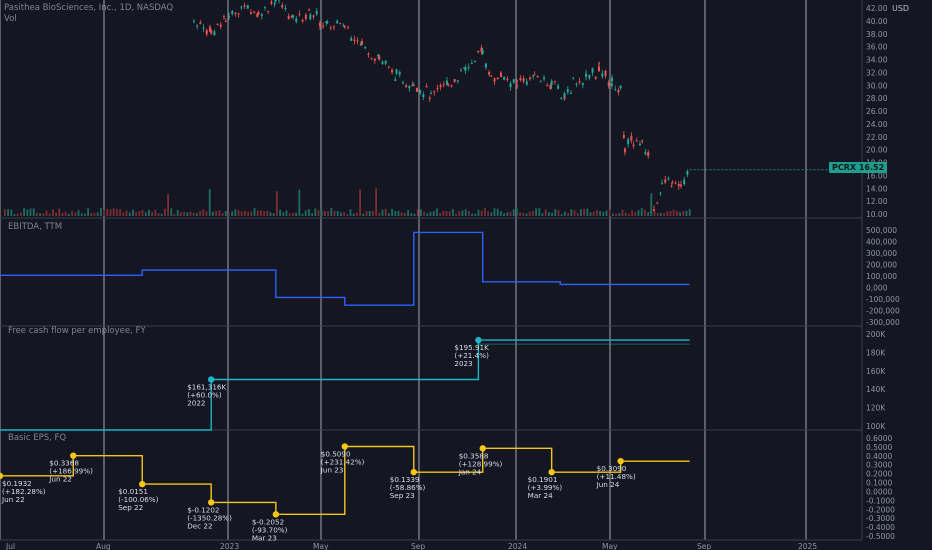 The image size is (932, 550). I want to click on eps-annotation-label: (+182.28%), so click(24, 491).